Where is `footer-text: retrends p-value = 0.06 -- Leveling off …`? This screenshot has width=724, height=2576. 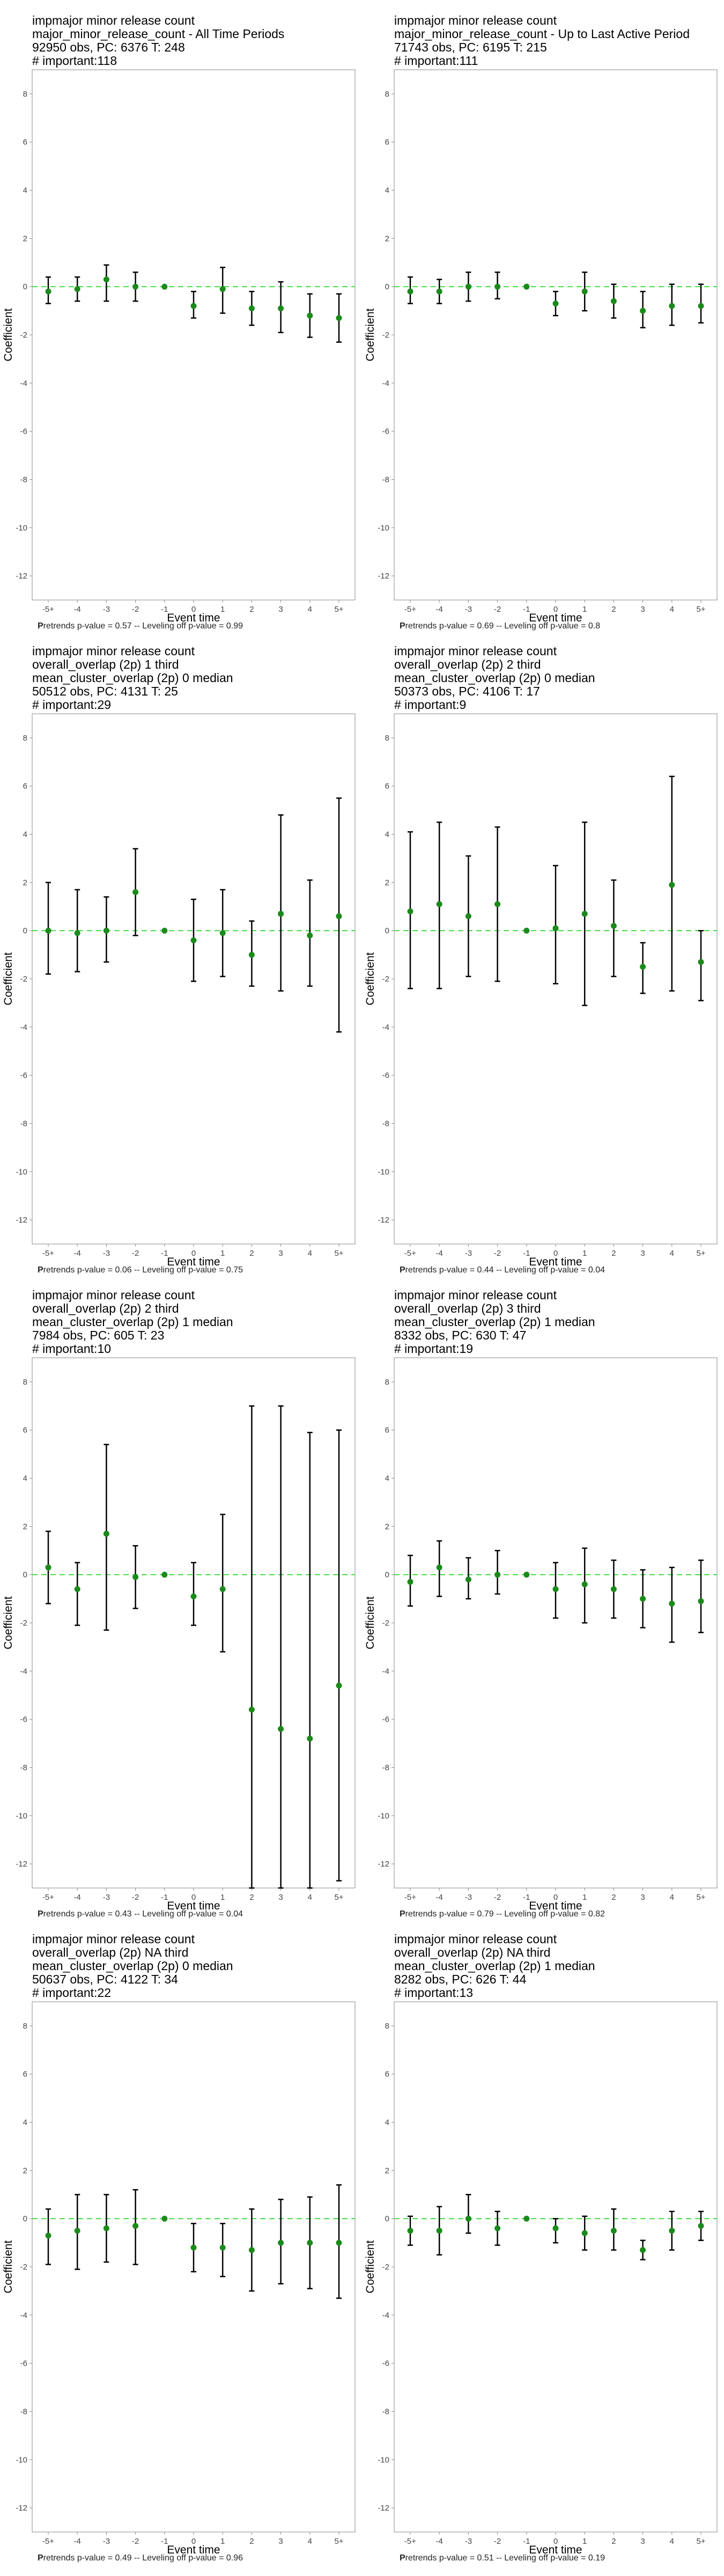
footer-text: retrends p-value = 0.06 -- Leveling off … is located at coordinates (143, 1270).